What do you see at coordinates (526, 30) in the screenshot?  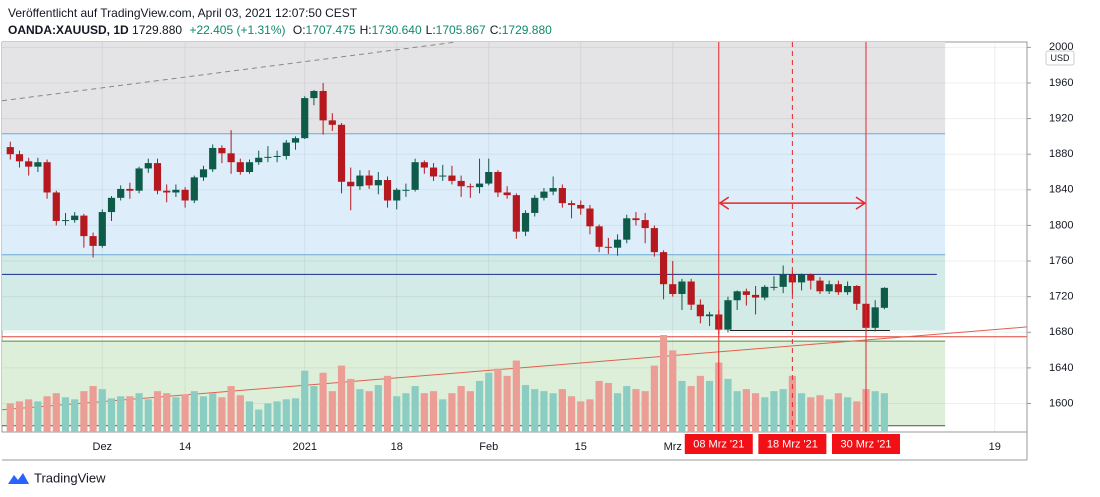 I see `ohlc-value: 1729.880` at bounding box center [526, 30].